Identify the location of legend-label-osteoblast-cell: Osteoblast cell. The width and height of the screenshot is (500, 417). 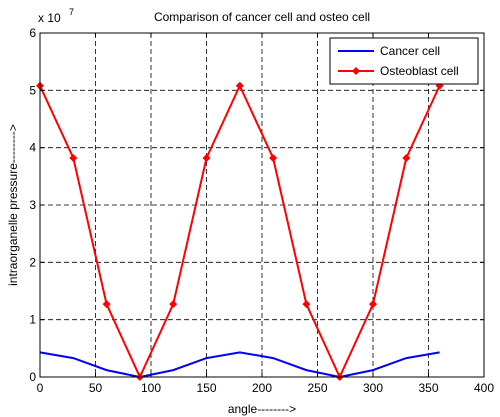
(419, 71).